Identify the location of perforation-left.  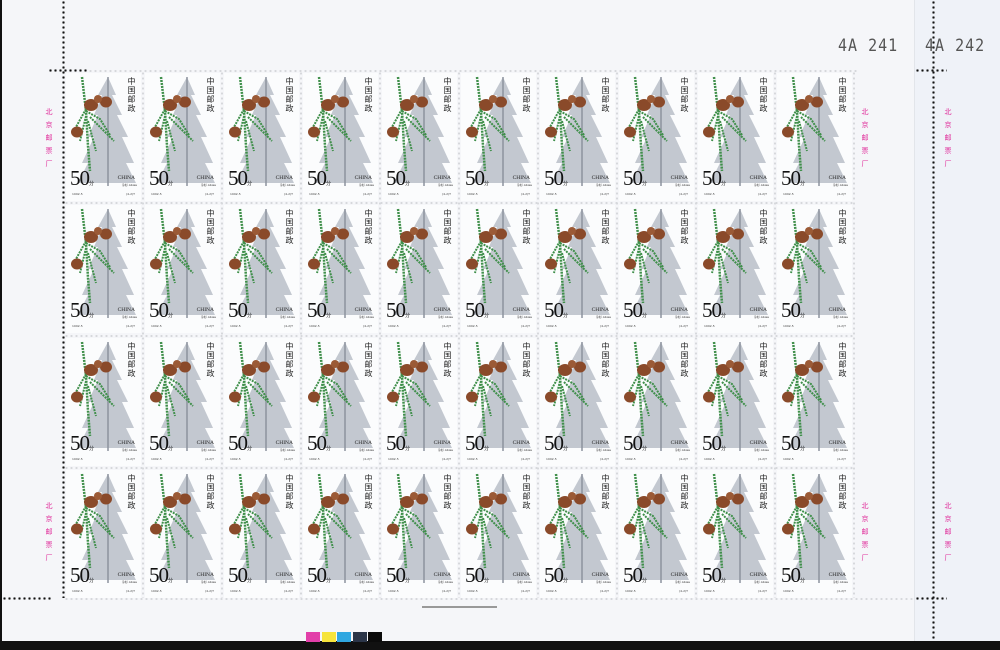
(63, 299).